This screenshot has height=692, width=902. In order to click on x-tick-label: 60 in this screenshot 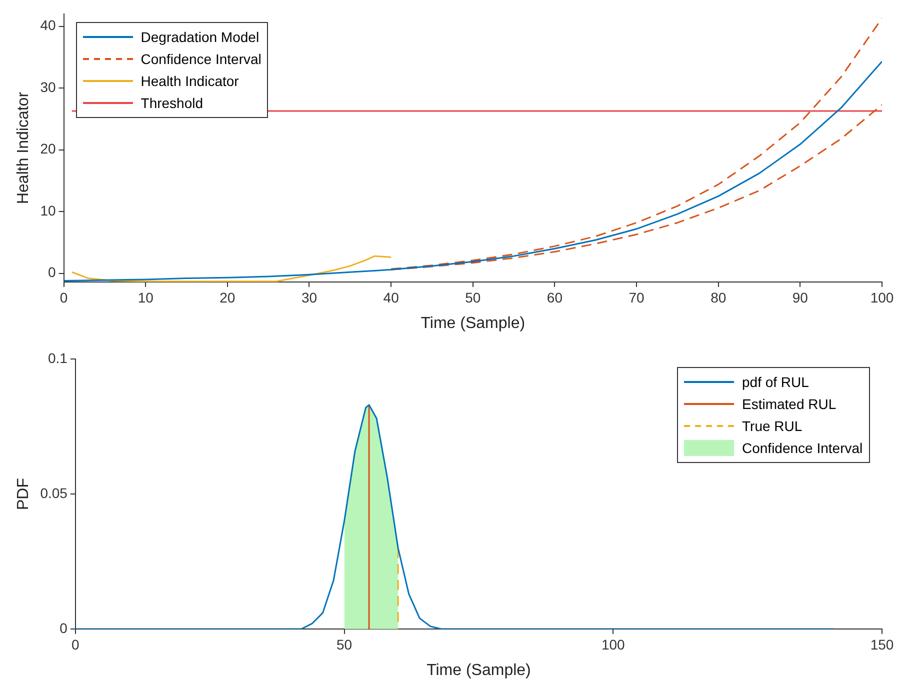, I will do `click(554, 297)`.